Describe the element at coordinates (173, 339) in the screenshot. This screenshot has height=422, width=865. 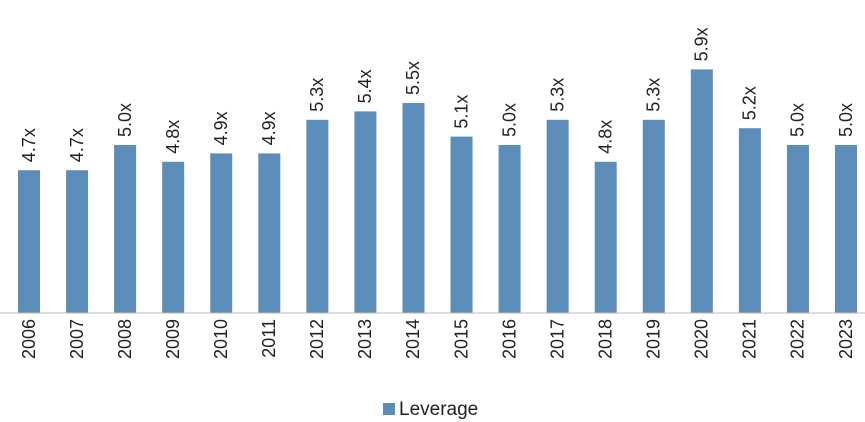
I see `x-tick-label: 2009` at that location.